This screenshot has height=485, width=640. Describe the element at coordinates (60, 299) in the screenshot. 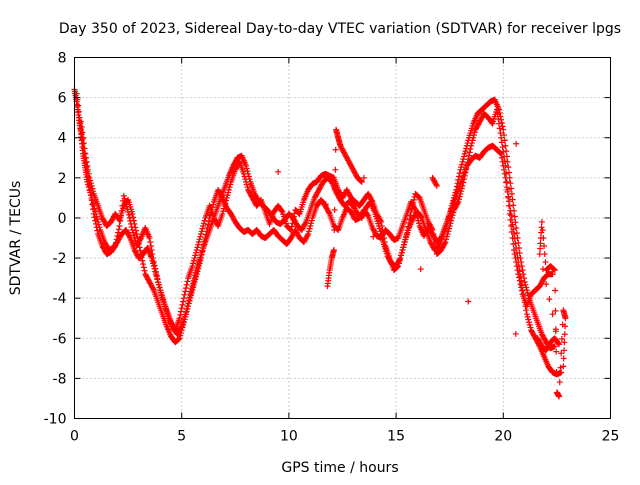

I see `y-tick-label: -4` at that location.